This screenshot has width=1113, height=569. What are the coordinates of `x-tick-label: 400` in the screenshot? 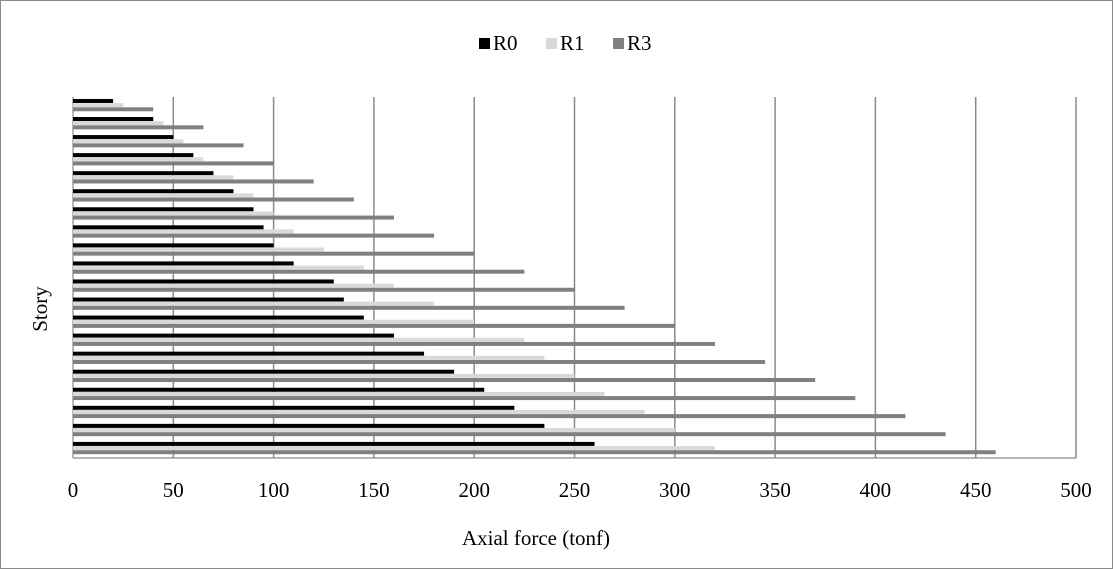 It's located at (876, 490).